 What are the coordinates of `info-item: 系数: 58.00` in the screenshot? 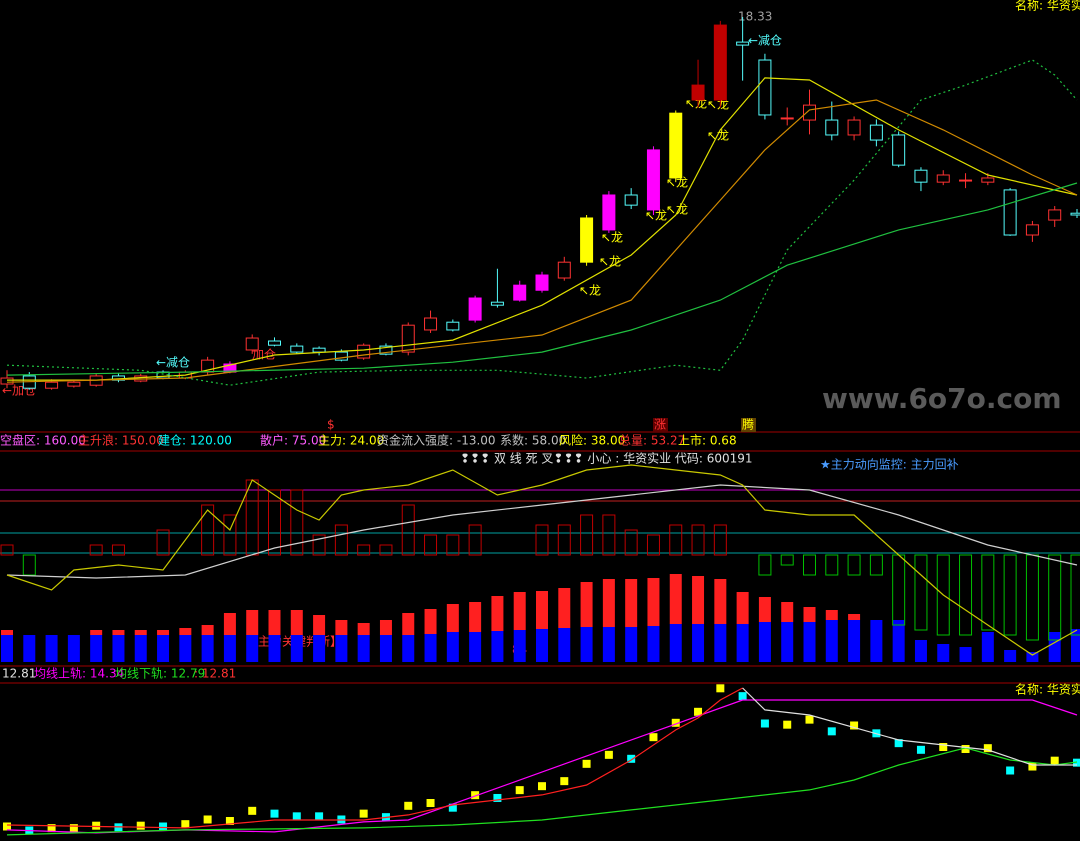 It's located at (533, 440).